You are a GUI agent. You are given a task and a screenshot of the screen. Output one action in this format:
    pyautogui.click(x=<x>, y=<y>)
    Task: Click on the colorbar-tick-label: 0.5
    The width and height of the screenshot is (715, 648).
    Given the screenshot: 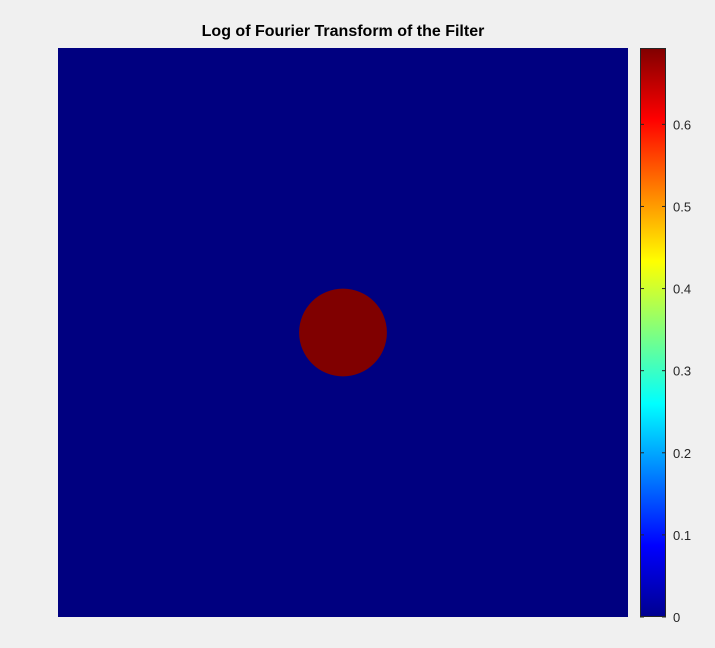 What is the action you would take?
    pyautogui.click(x=682, y=206)
    